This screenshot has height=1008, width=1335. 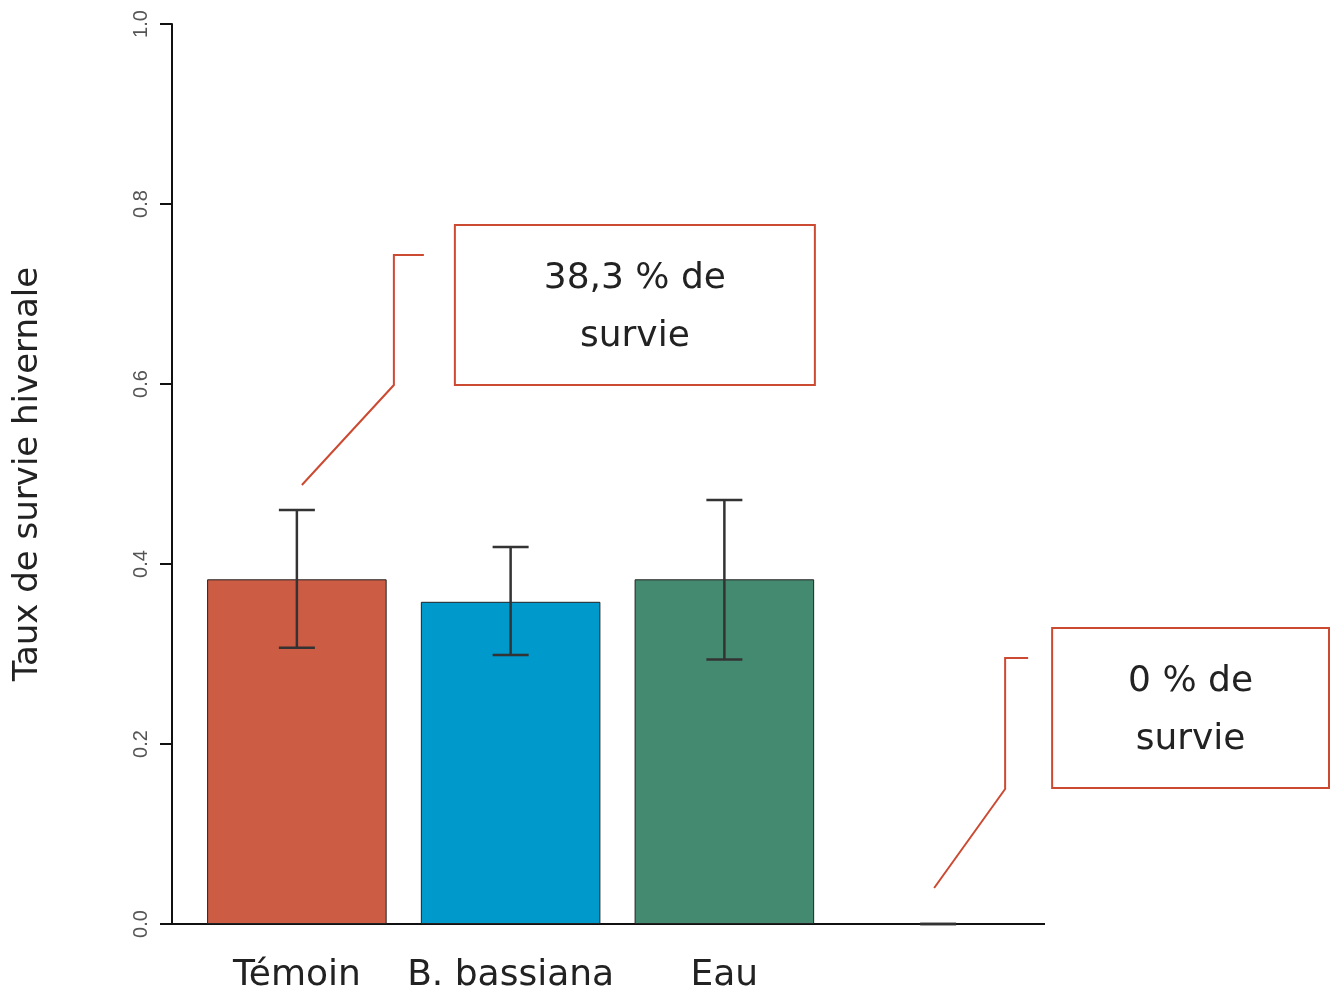 I want to click on y-tick-label: 0.0, so click(x=140, y=924).